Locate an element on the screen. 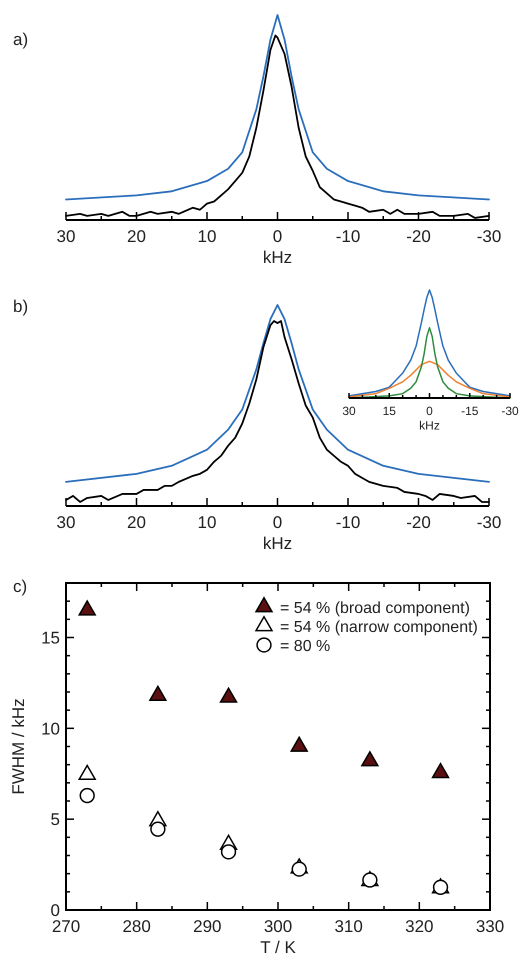 The width and height of the screenshot is (527, 962). legend-label: = 54 % (narrow component) is located at coordinates (379, 627).